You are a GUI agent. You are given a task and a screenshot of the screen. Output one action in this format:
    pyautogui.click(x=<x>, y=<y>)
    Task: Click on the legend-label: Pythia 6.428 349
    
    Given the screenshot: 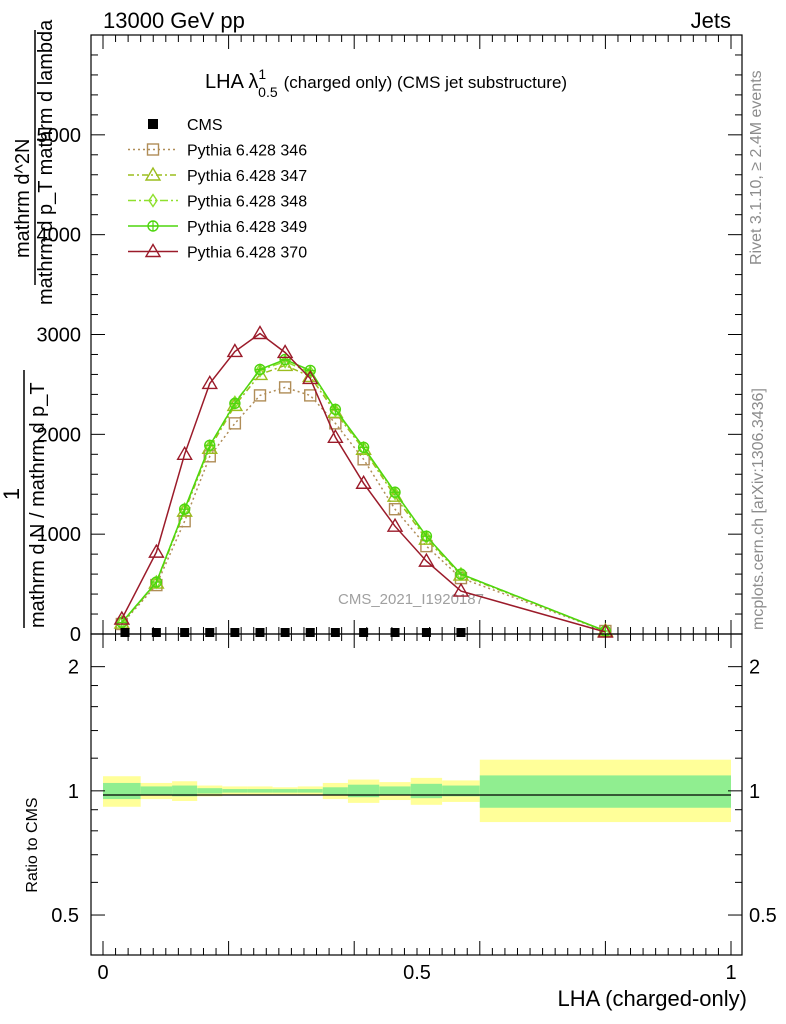 What is the action you would take?
    pyautogui.click(x=247, y=227)
    